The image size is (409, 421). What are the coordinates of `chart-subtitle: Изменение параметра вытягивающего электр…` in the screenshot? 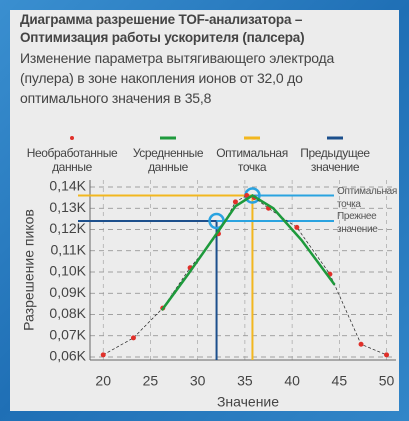 It's located at (177, 58).